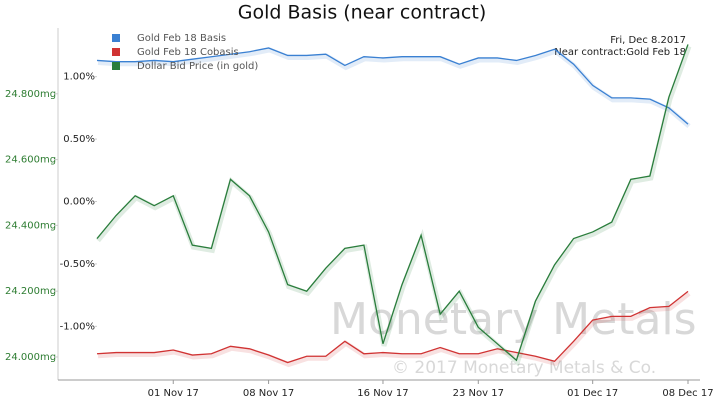 The width and height of the screenshot is (725, 405). What do you see at coordinates (362, 13) in the screenshot?
I see `chart-title: Gold Basis (near contract)` at bounding box center [362, 13].